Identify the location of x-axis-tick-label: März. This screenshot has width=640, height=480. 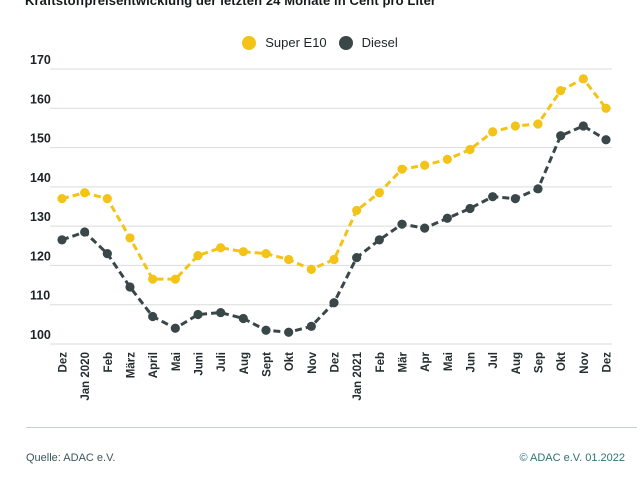
(132, 365).